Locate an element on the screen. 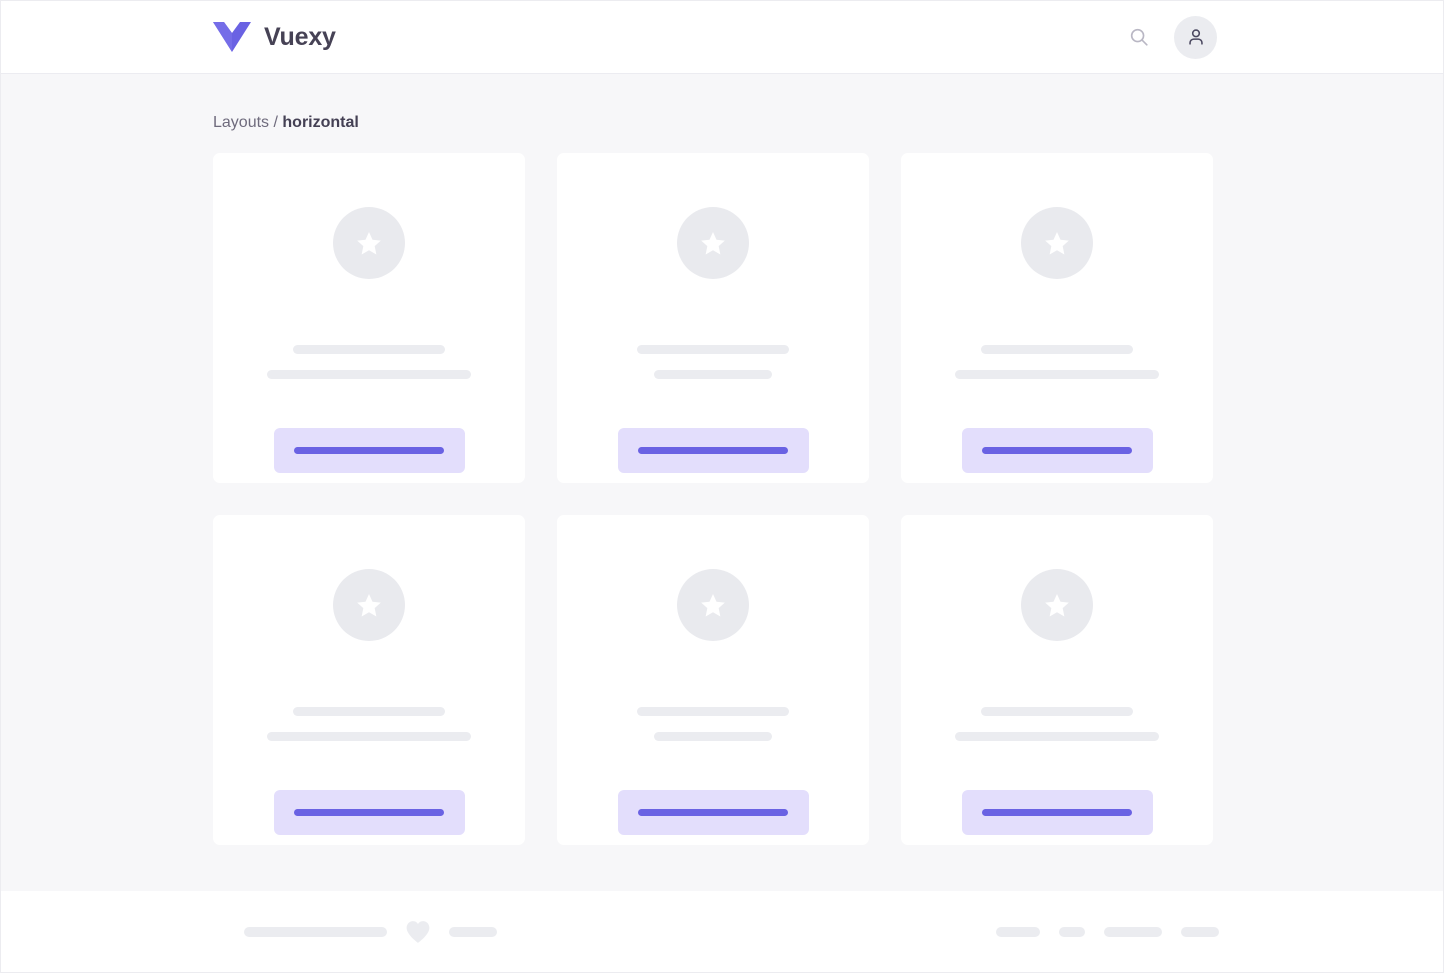 This screenshot has width=1444, height=973. footer-right-group is located at coordinates (1107, 931).